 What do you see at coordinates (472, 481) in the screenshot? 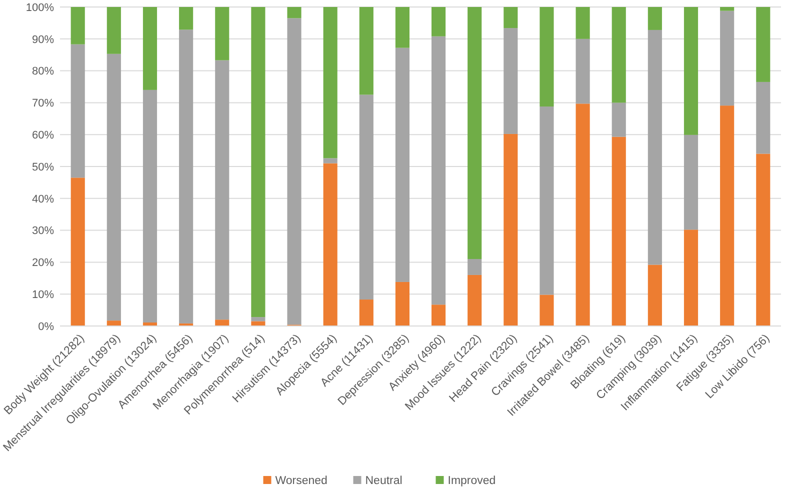
I see `legend-label: Improved` at bounding box center [472, 481].